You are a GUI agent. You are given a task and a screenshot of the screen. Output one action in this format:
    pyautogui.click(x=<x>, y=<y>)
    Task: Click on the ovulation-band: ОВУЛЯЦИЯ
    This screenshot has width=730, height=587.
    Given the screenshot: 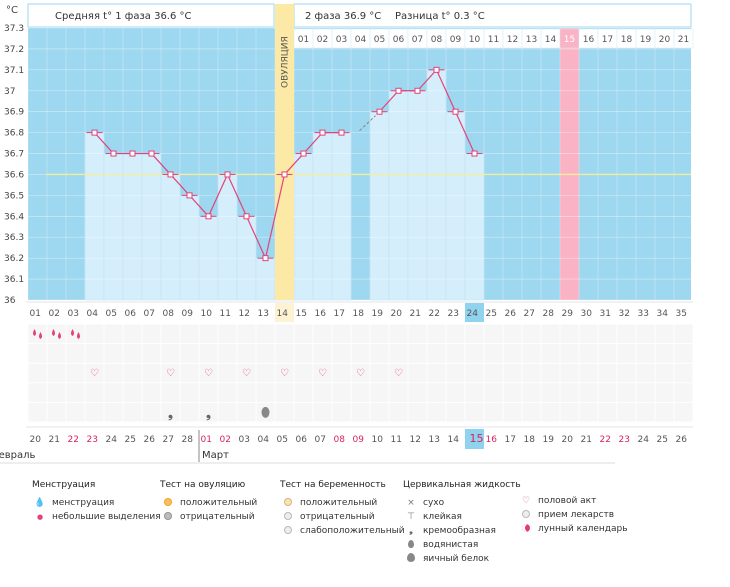 What is the action you would take?
    pyautogui.click(x=284, y=152)
    